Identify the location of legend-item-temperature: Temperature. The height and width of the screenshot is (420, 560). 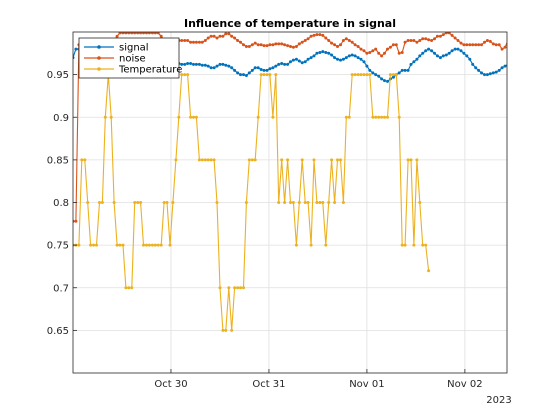
(133, 70).